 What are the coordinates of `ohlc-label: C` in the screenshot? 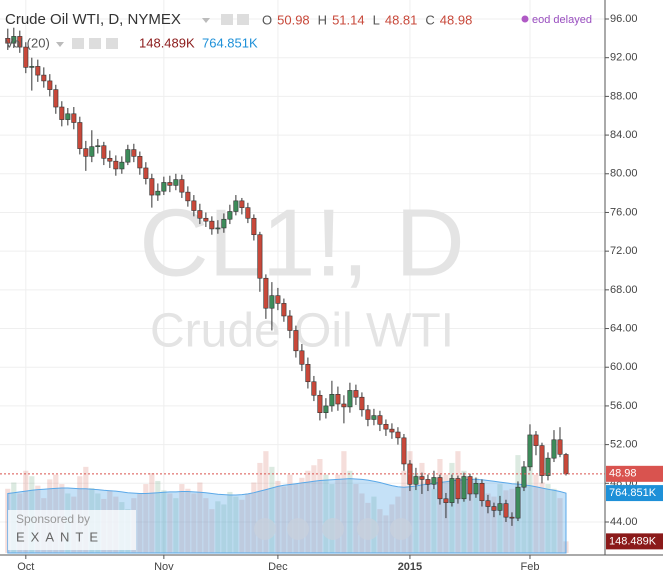 It's located at (429, 19).